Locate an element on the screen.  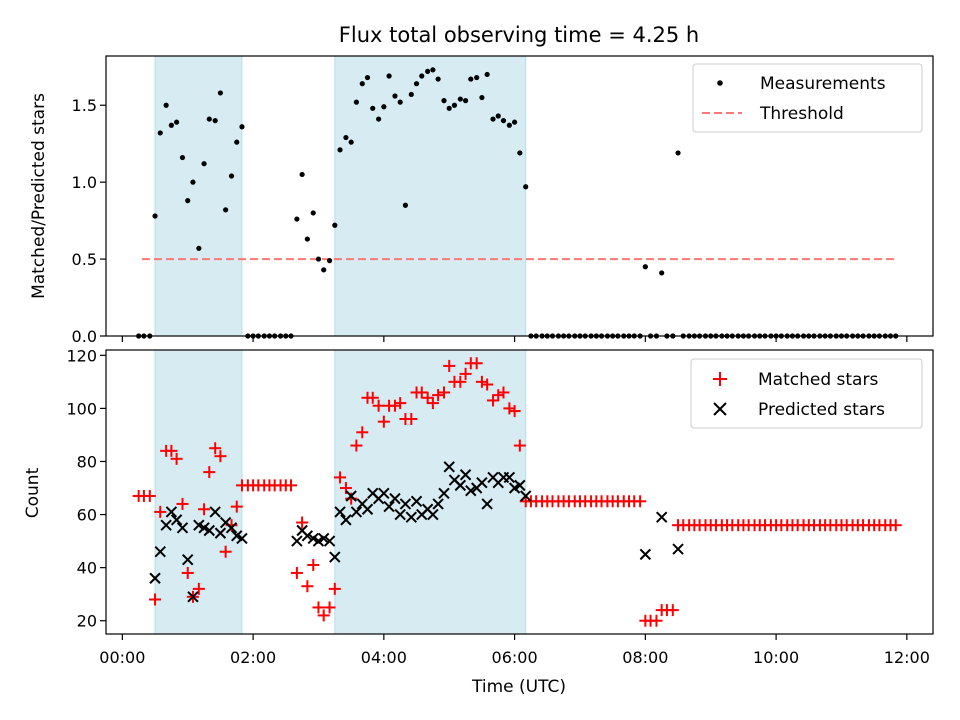
x-axis-label: Time (UTC) is located at coordinates (518, 687).